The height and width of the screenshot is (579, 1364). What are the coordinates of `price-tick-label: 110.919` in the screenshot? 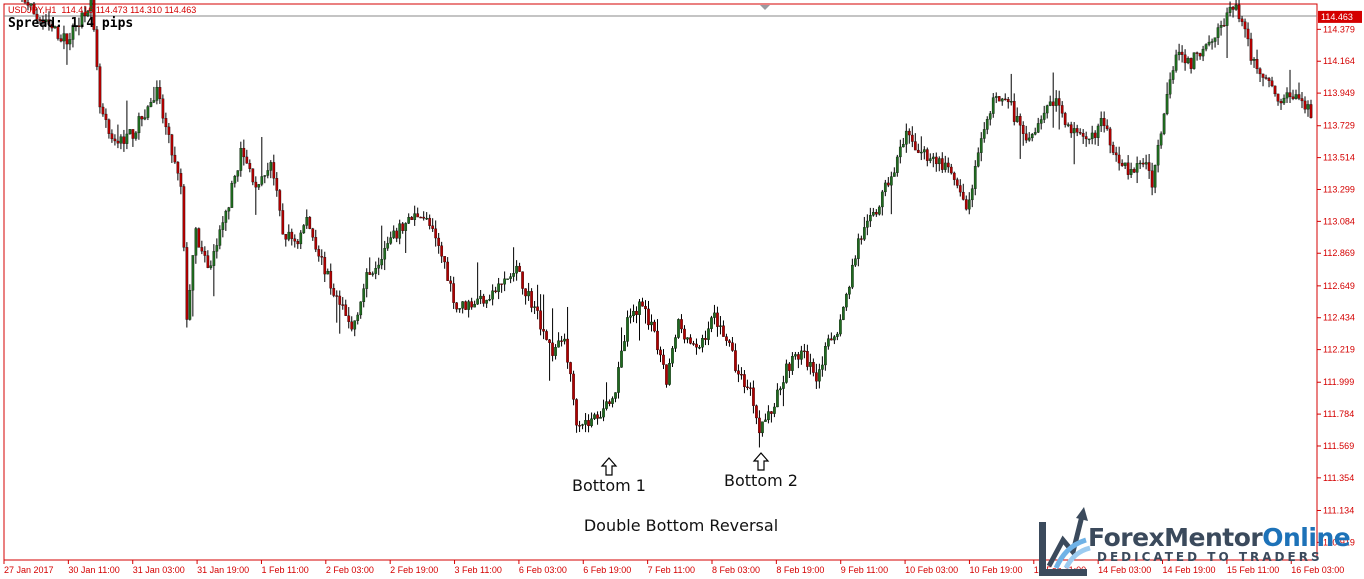 It's located at (1339, 542).